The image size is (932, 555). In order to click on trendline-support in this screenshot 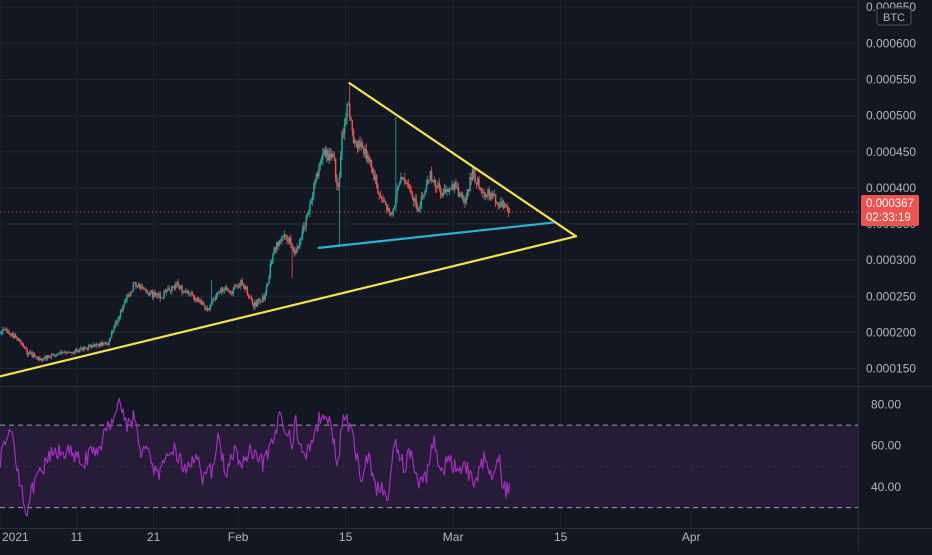, I will do `click(436, 235)`.